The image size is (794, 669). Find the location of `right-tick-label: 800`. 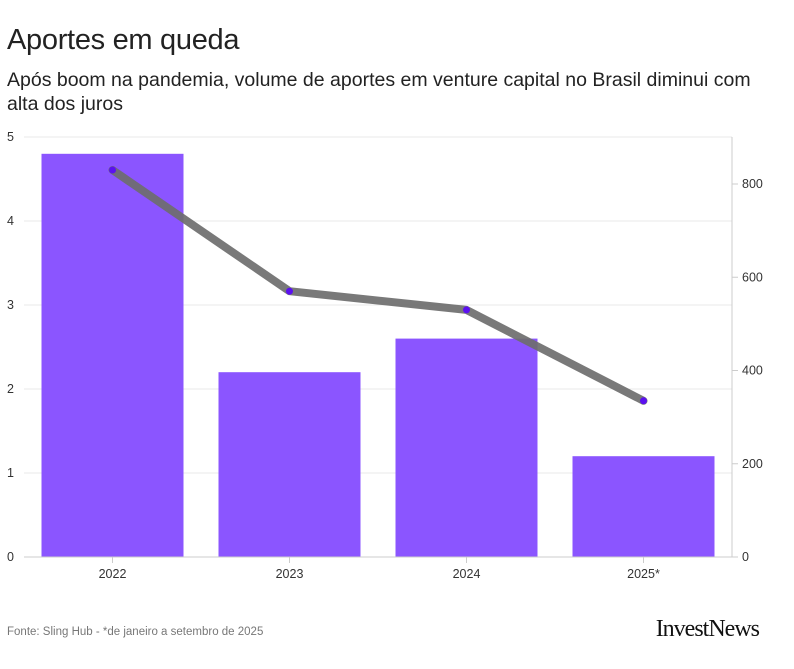

right-tick-label: 800 is located at coordinates (752, 184).